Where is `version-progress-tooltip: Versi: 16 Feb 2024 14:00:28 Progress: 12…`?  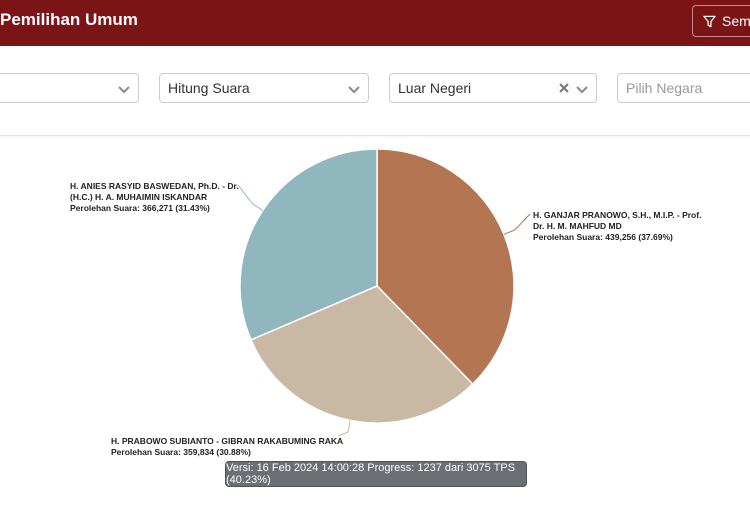
version-progress-tooltip: Versi: 16 Feb 2024 14:00:28 Progress: 12… is located at coordinates (376, 474).